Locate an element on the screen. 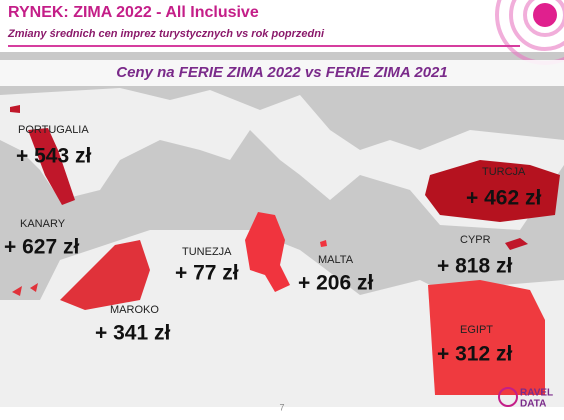 The image size is (564, 420). region-name: EGIPT is located at coordinates (476, 330).